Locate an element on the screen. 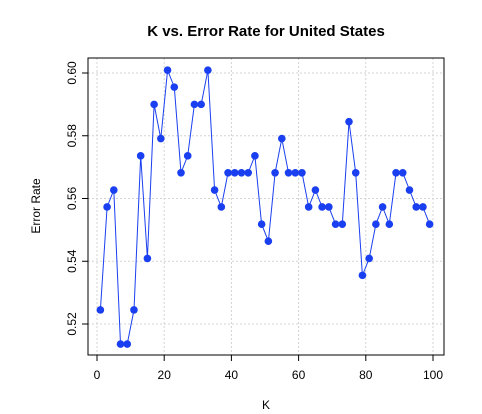 This screenshot has width=482, height=414. x-tick-label: 40 is located at coordinates (232, 375).